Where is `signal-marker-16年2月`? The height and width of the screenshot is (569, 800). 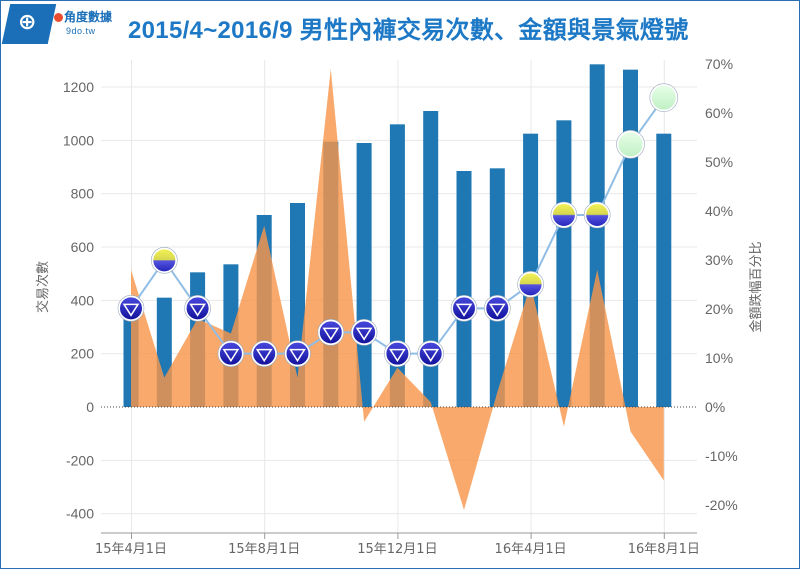
signal-marker-16年2月 is located at coordinates (464, 308).